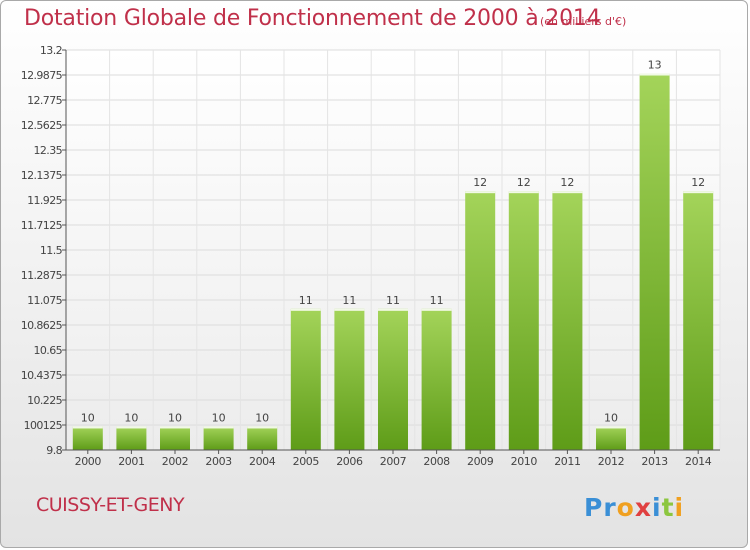  I want to click on x-tick-label: 2005, so click(306, 461).